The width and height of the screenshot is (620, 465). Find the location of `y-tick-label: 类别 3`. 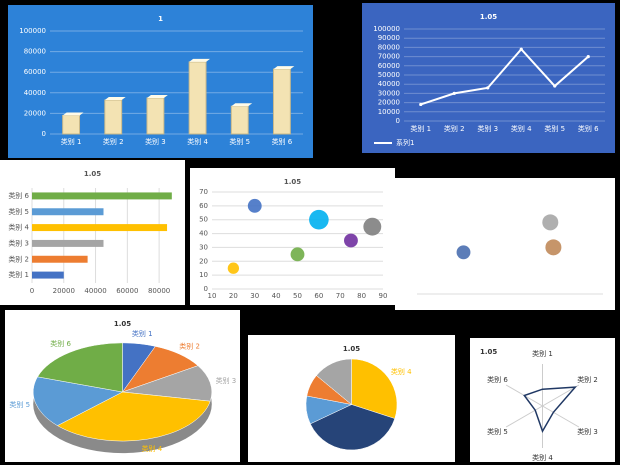

y-tick-label: 类别 3 is located at coordinates (18, 242).